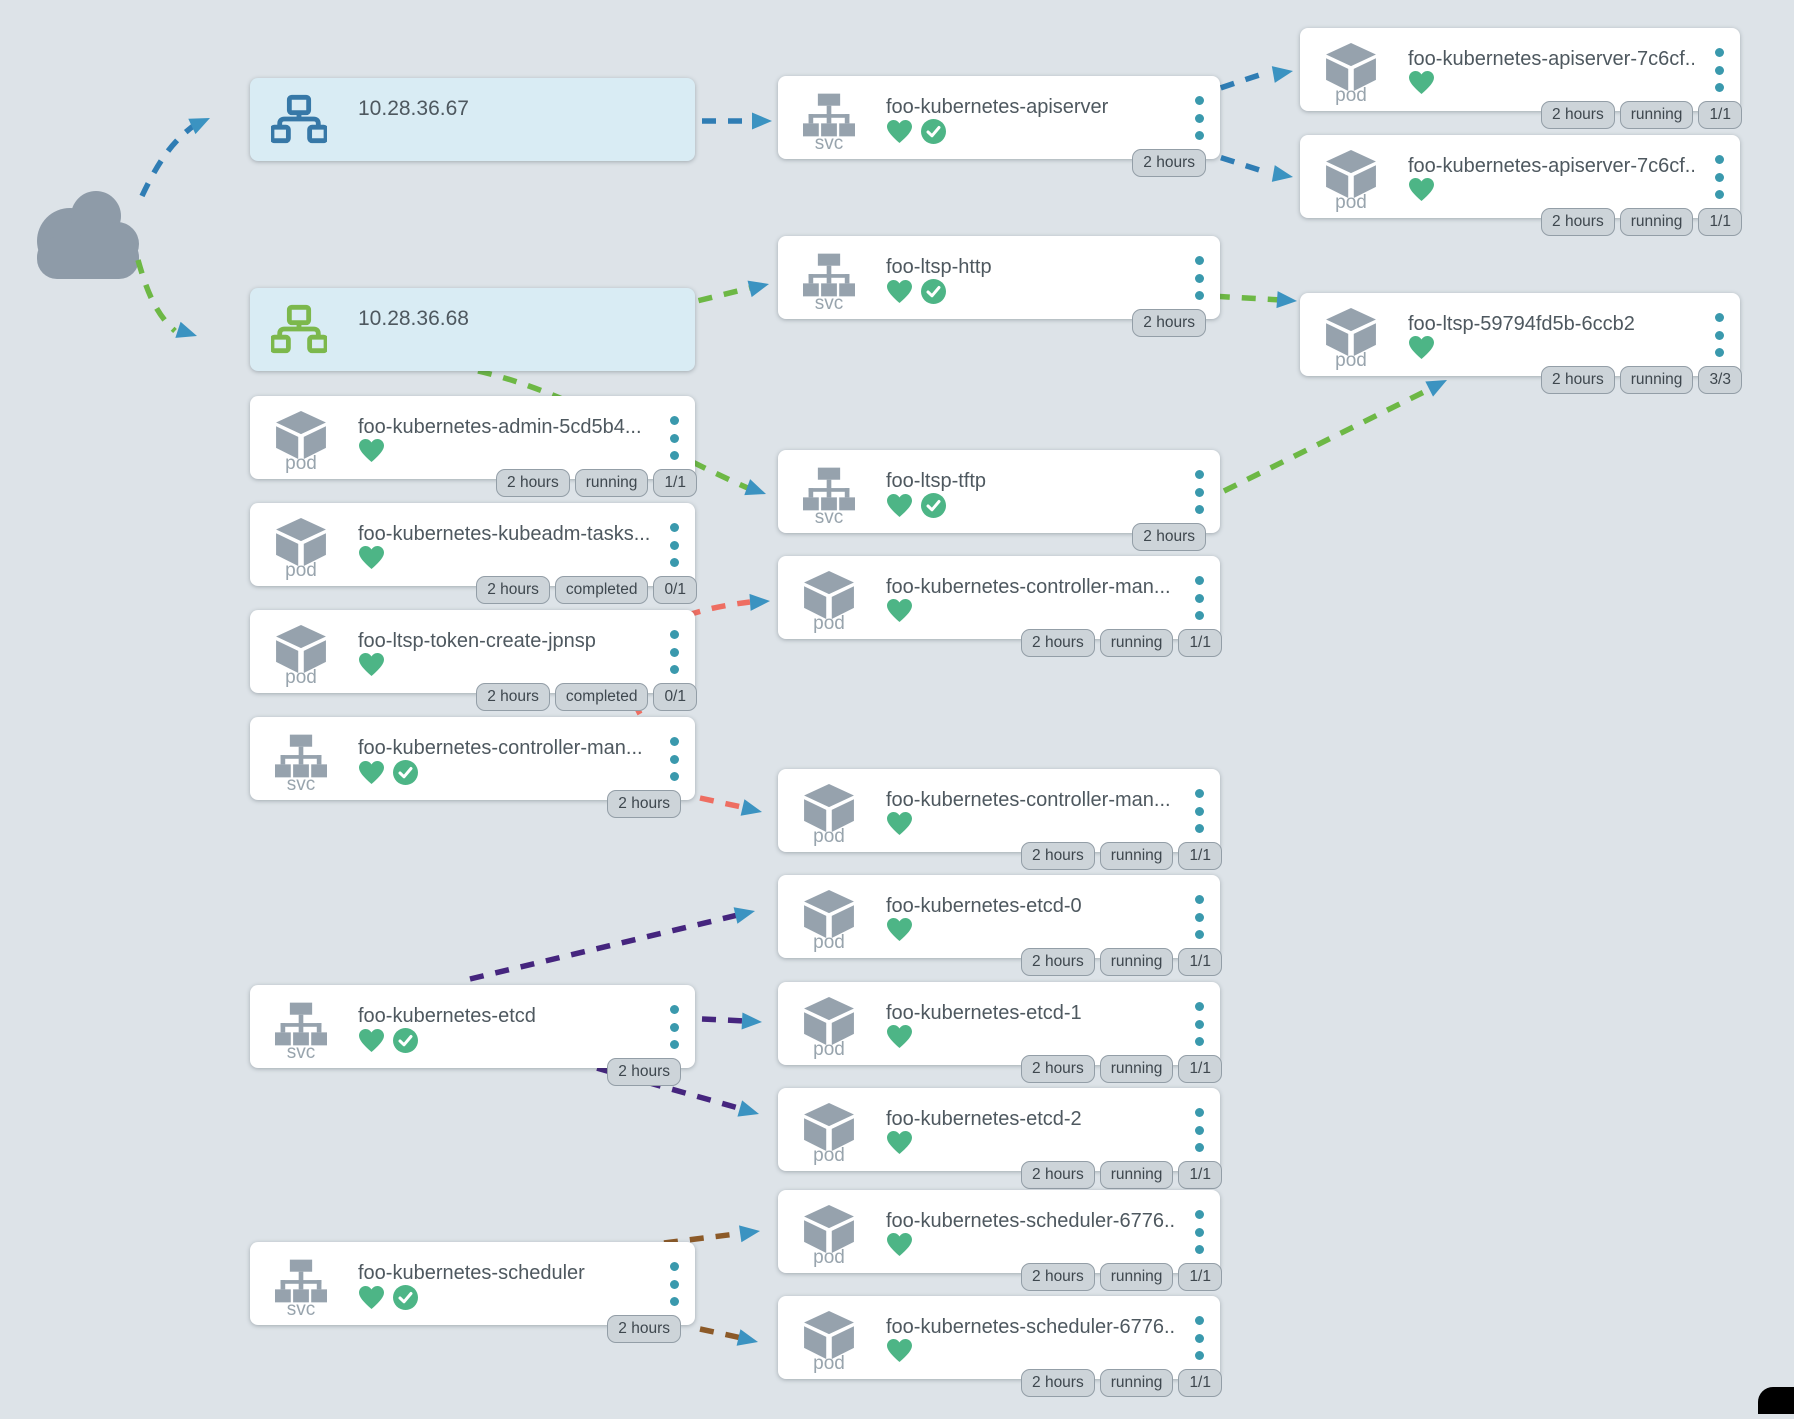 This screenshot has width=1794, height=1419. Describe the element at coordinates (999, 126) in the screenshot. I see `node-svc-apiserver: svc foo-kubernetes-apiserver 2 hours` at that location.